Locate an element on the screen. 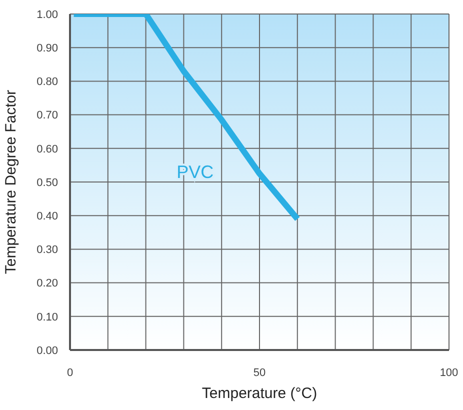 This screenshot has height=410, width=463. y-tick-label: 0.00 is located at coordinates (47, 350).